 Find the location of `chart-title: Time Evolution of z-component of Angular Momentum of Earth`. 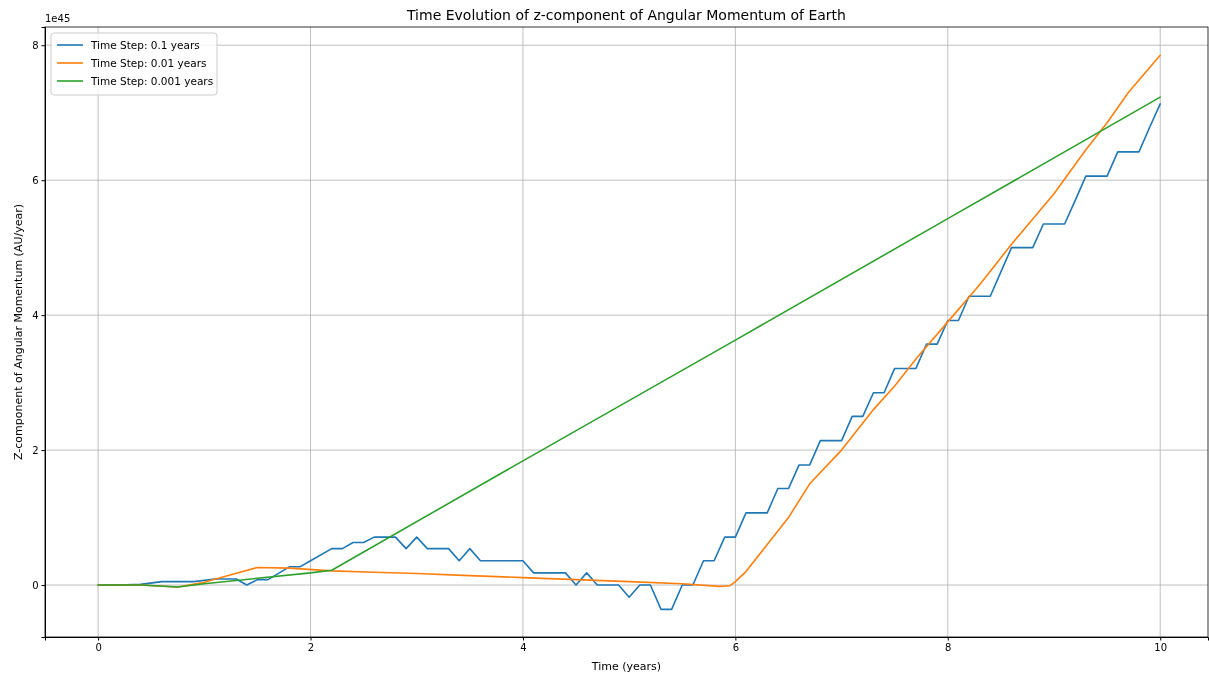

chart-title: Time Evolution of z-component of Angular Momentum of Earth is located at coordinates (626, 15).